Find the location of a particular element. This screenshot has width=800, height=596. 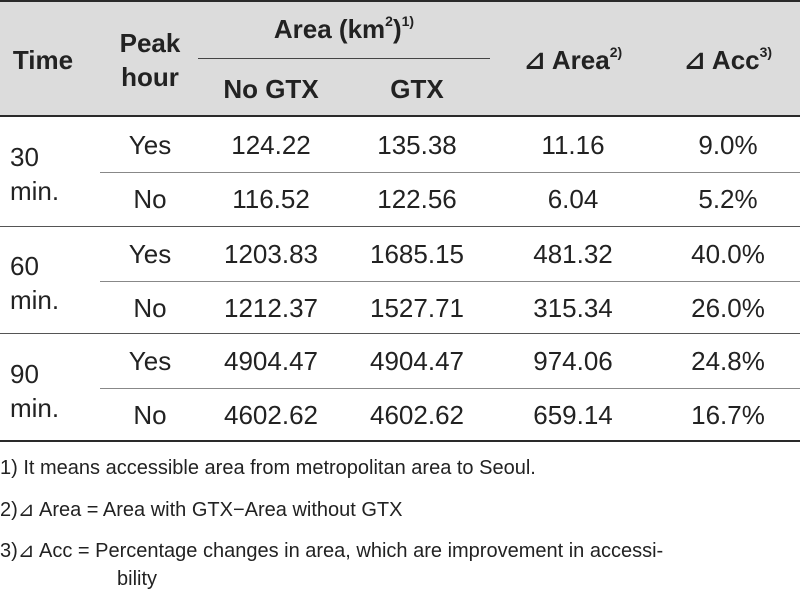

gtx-cell: 4602.62 is located at coordinates (417, 415).